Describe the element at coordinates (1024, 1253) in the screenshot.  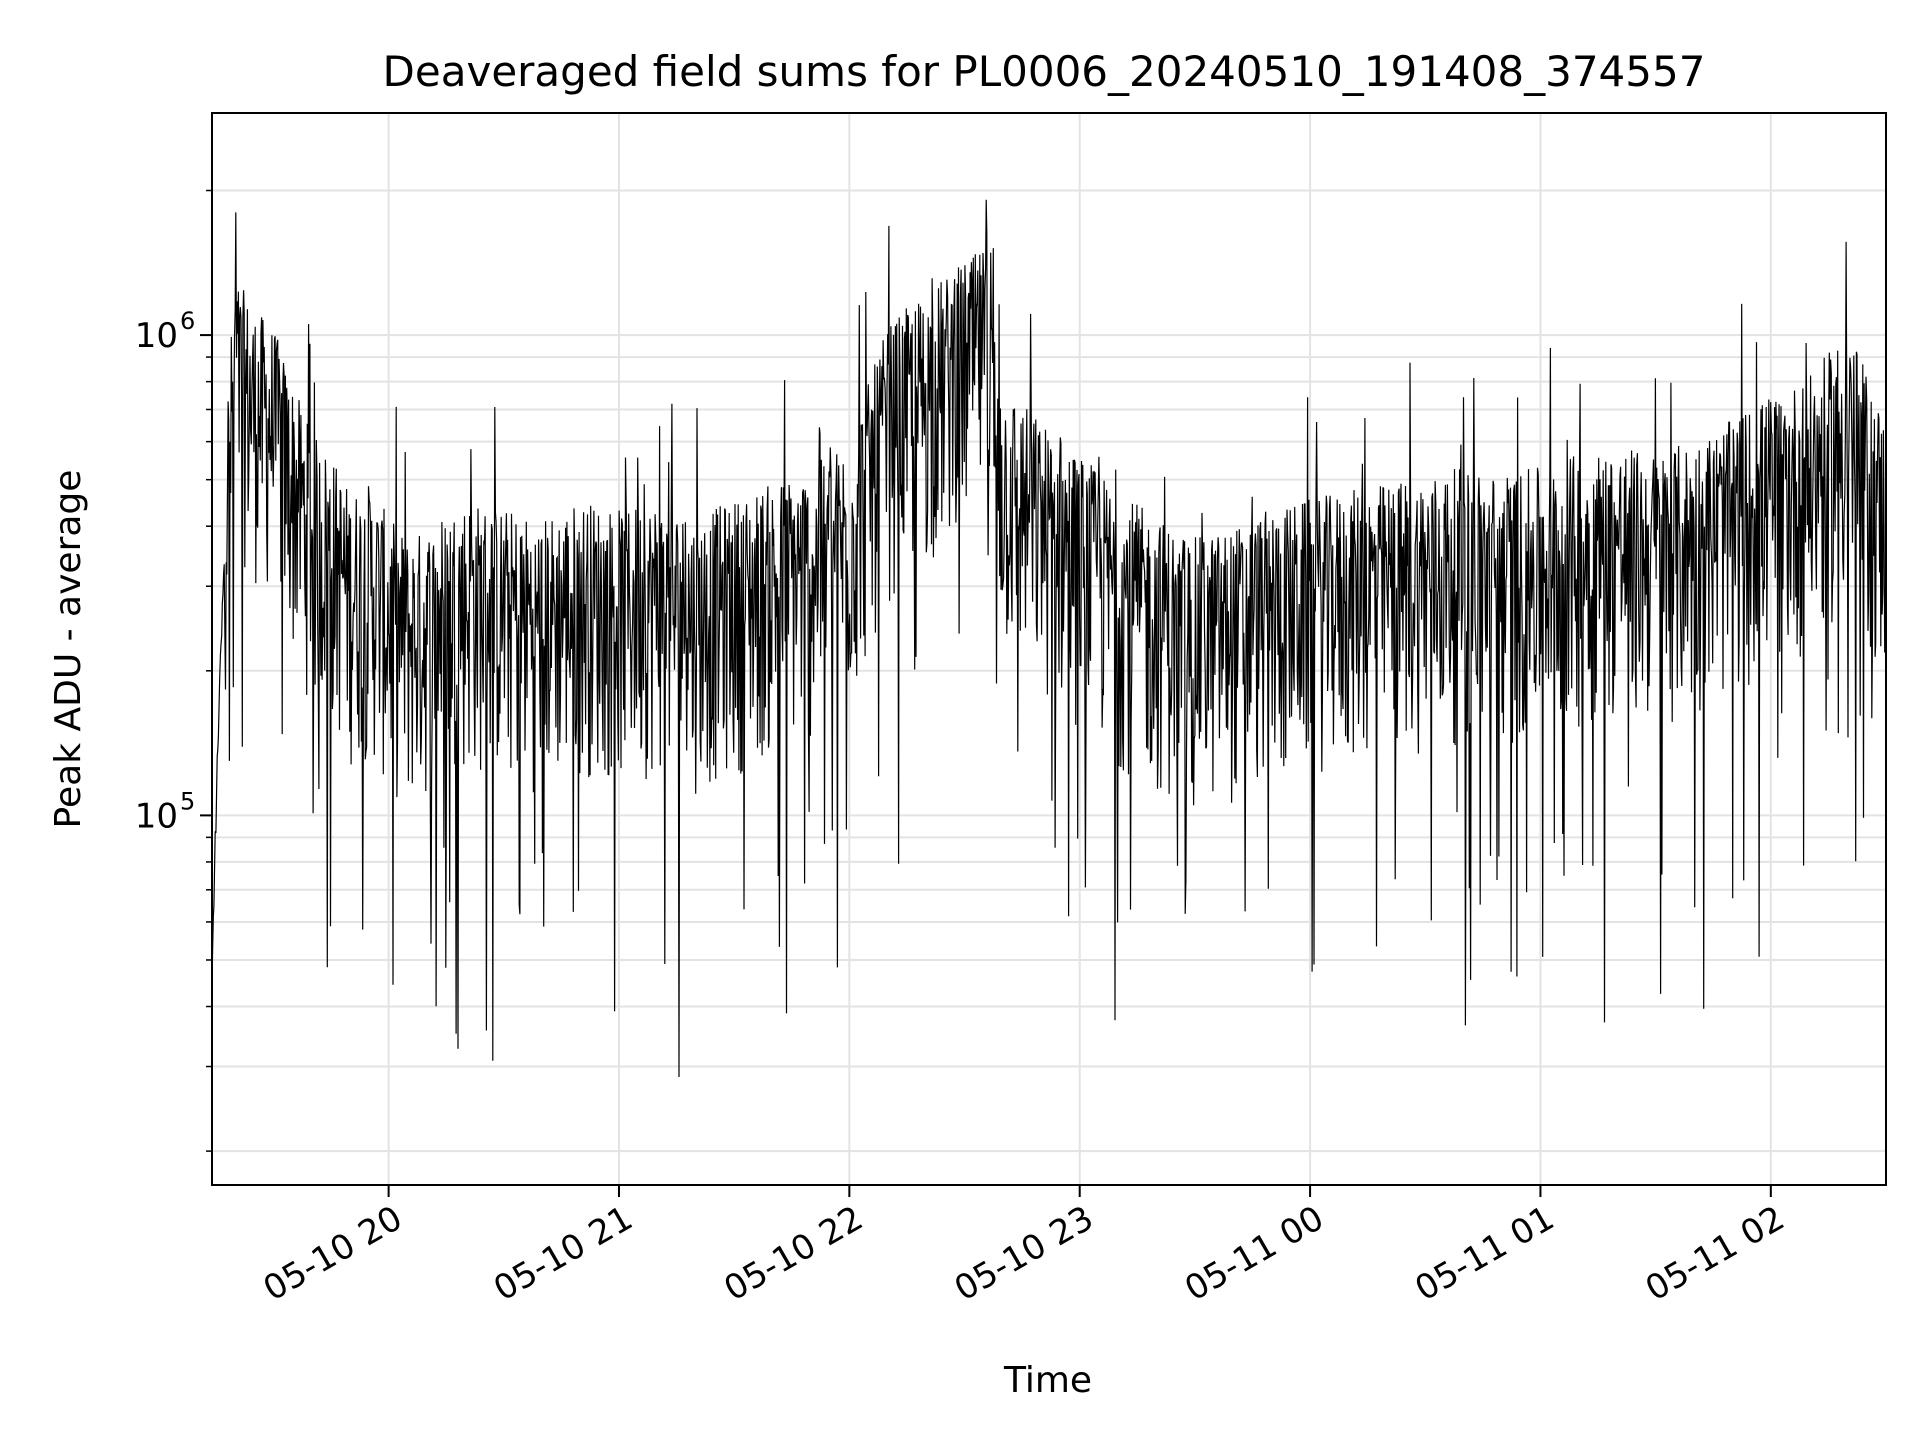
I see `x-tick-label: 05-10 23` at that location.